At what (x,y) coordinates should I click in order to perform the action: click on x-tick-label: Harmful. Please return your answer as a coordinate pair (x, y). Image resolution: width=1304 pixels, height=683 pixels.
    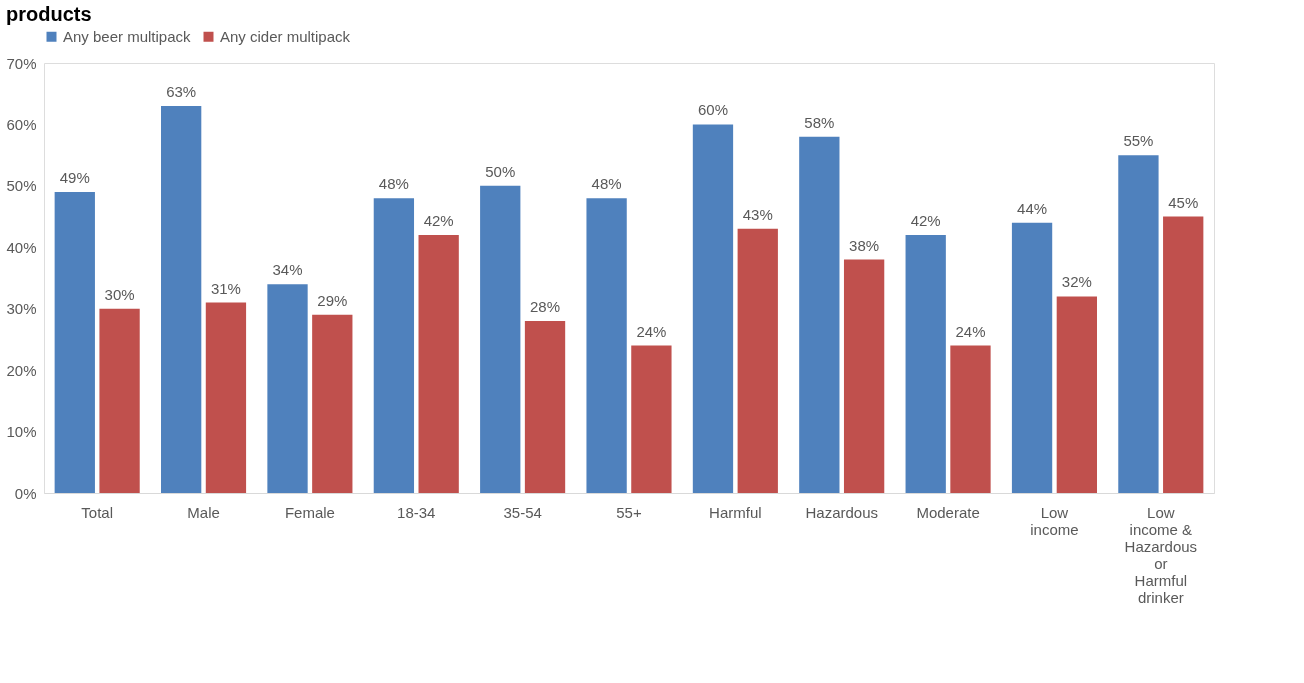
    Looking at the image, I should click on (735, 512).